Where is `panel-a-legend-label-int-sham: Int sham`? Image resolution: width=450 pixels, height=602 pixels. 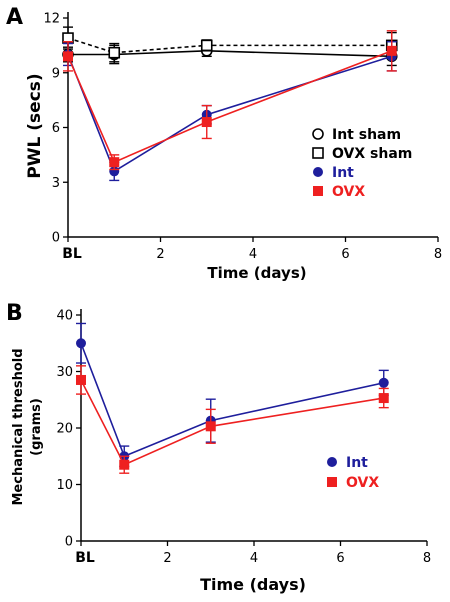
panel-a-legend-label-int-sham: Int sham is located at coordinates (366, 135).